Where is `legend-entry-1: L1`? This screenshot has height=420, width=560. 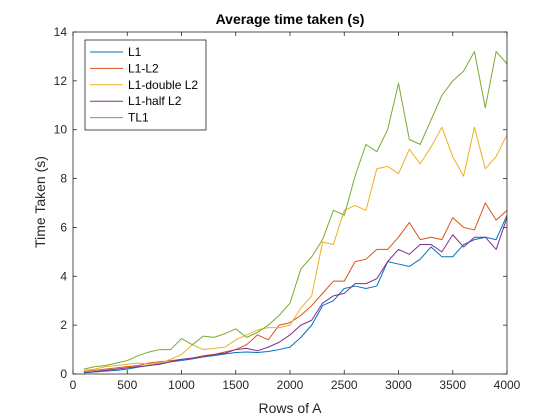 legend-entry-1: L1 is located at coordinates (135, 52).